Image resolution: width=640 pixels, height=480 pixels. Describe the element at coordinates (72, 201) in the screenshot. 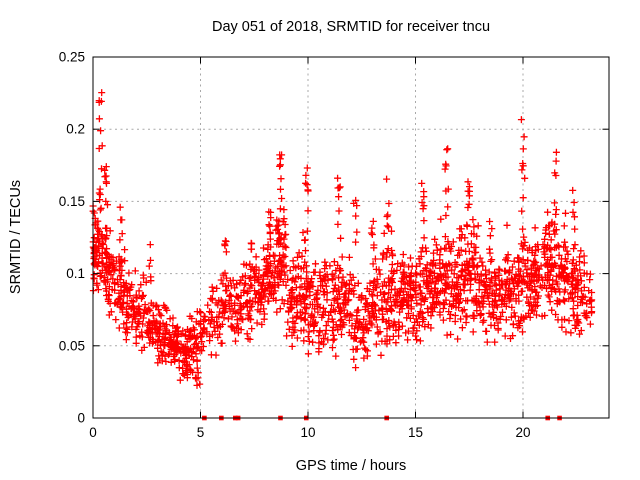

I see `y-tick-label: 0.15` at that location.